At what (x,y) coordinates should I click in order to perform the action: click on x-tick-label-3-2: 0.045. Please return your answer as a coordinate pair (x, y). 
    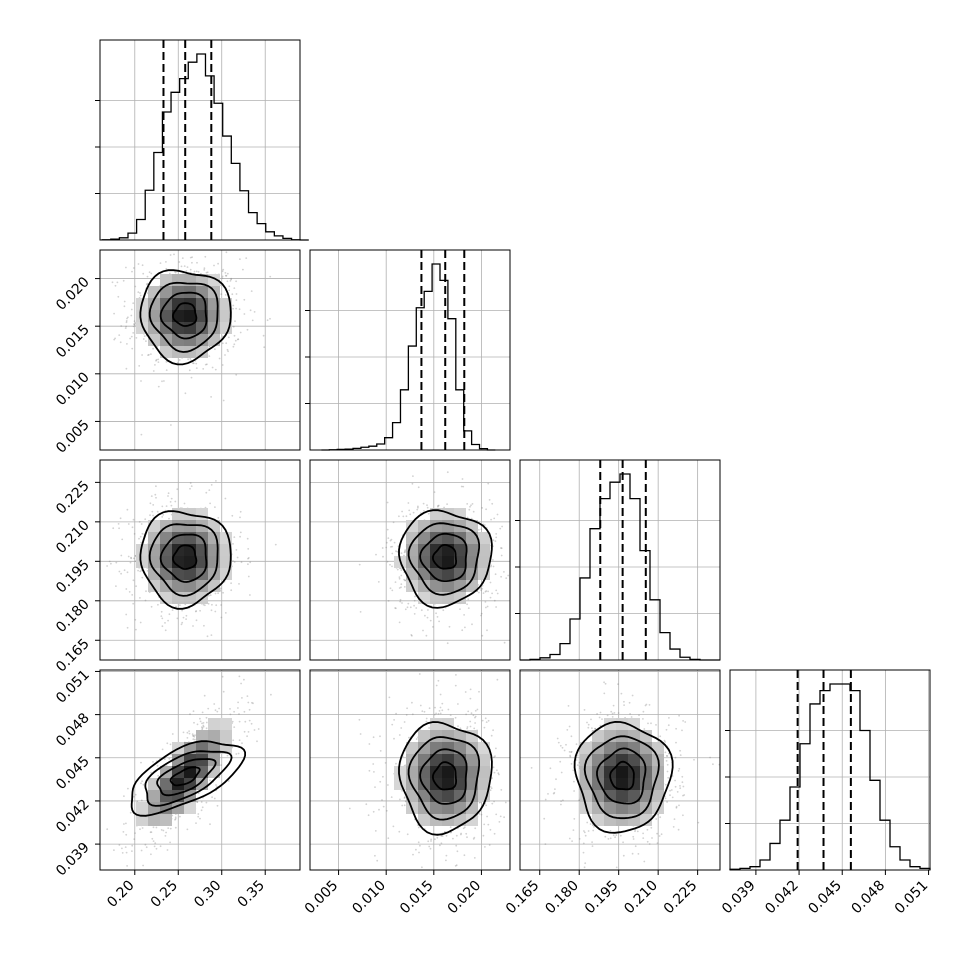
    Looking at the image, I should click on (825, 898).